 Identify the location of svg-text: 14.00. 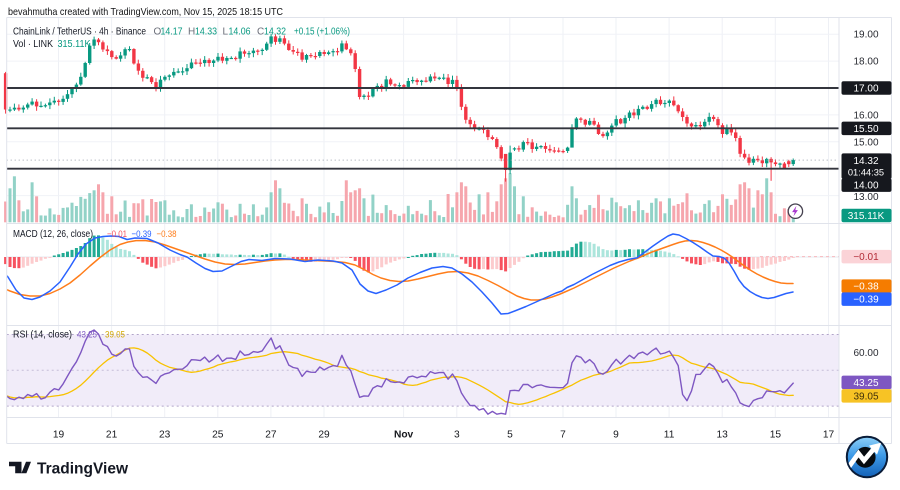
(865, 186).